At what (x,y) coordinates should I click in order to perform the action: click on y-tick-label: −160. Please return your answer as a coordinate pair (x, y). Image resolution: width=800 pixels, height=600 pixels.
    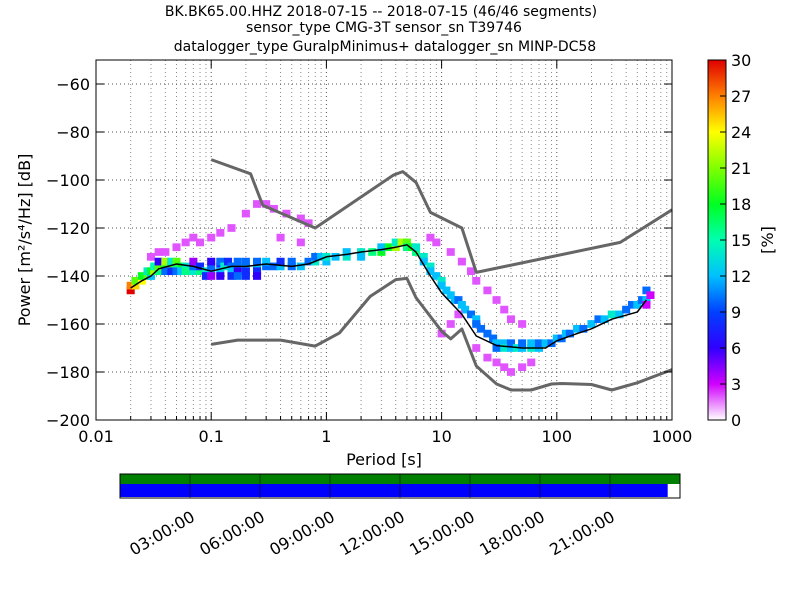
    Looking at the image, I should click on (68, 324).